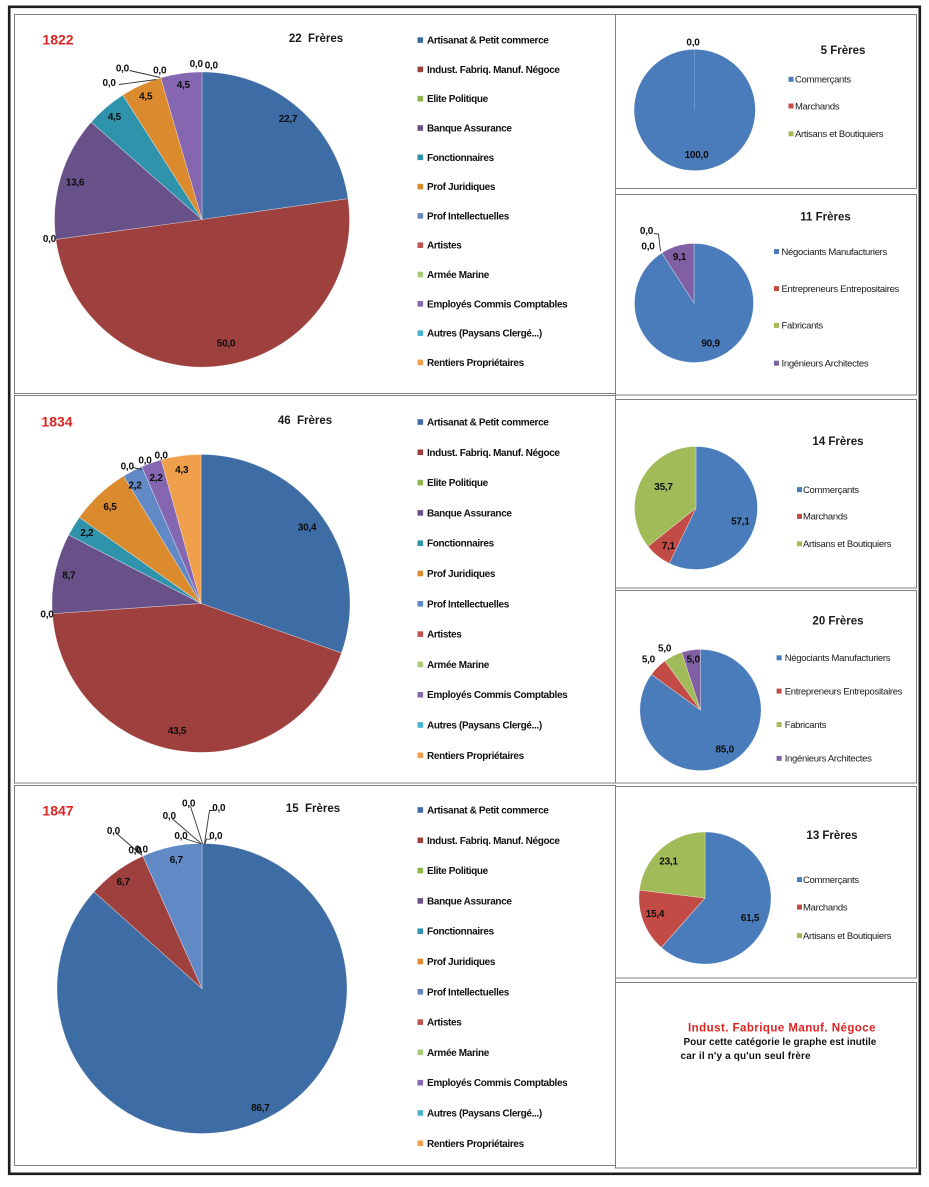 The width and height of the screenshot is (929, 1187). Describe the element at coordinates (663, 487) in the screenshot. I see `svg-text: 35,7` at that location.